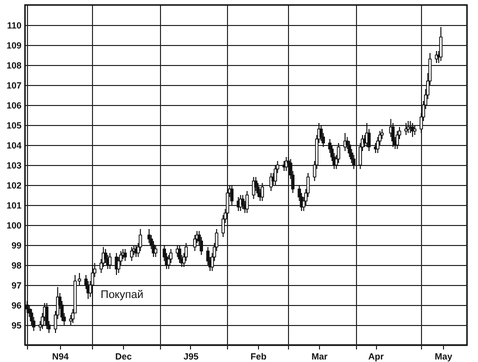  What do you see at coordinates (14, 105) in the screenshot?
I see `y-tick-label: 106` at bounding box center [14, 105].